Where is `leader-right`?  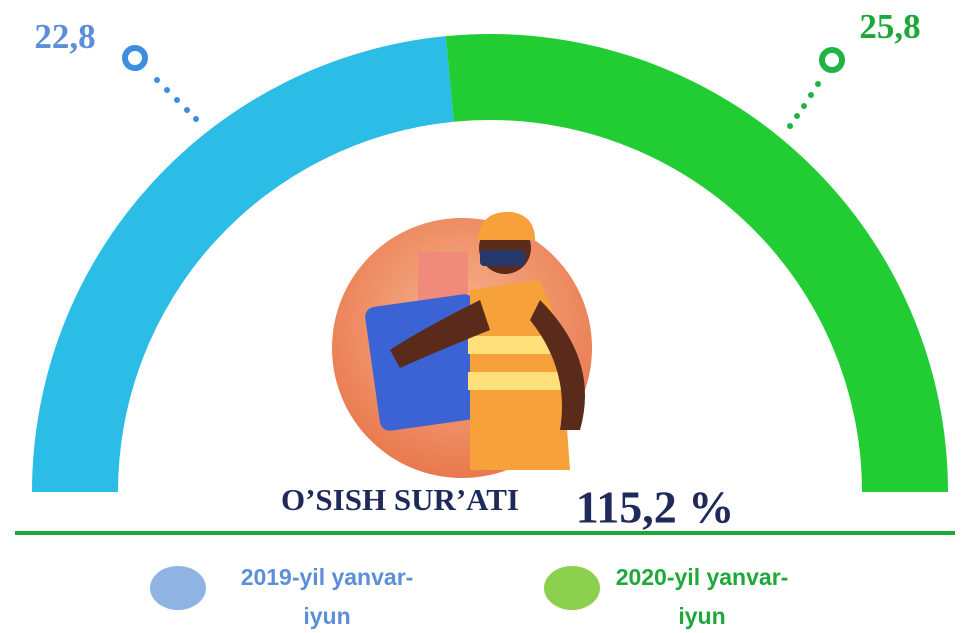 leader-right is located at coordinates (816, 88).